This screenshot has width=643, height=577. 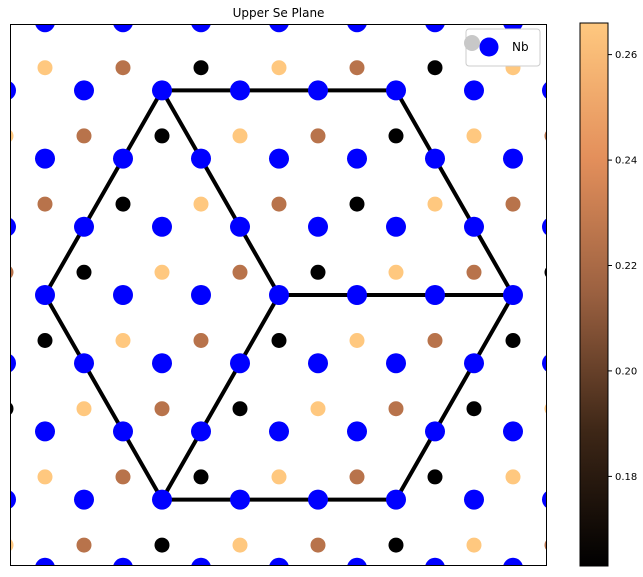 What do you see at coordinates (279, 13) in the screenshot?
I see `chart-title: Upper Se Plane` at bounding box center [279, 13].